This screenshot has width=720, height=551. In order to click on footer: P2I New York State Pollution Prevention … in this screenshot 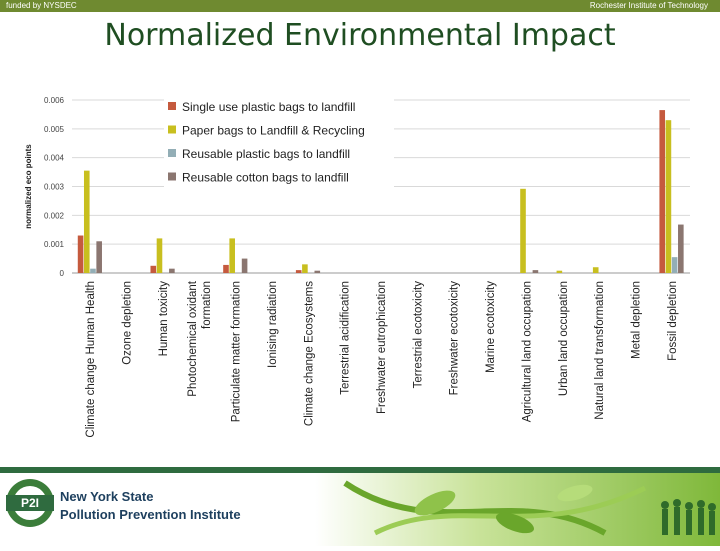, I will do `click(360, 506)`.